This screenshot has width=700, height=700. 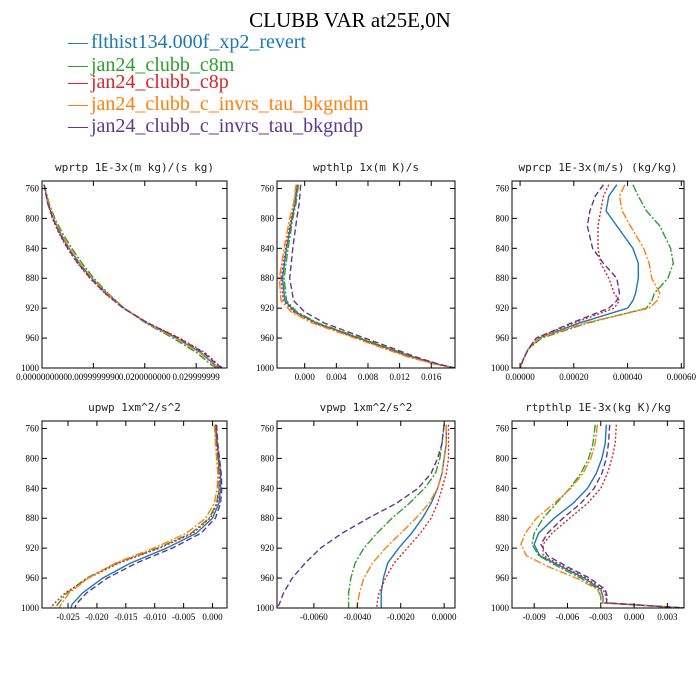 What do you see at coordinates (574, 377) in the screenshot?
I see `x-tick-label: 0.00020` at bounding box center [574, 377].